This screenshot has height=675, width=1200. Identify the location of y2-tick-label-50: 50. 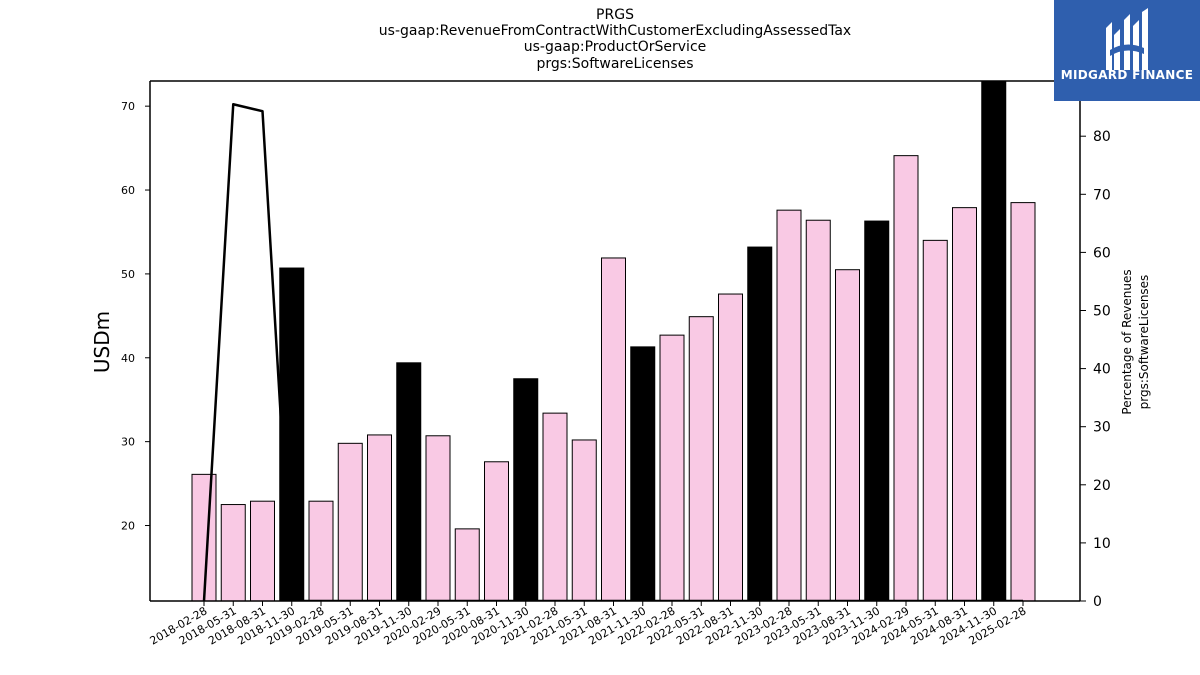
(1102, 311).